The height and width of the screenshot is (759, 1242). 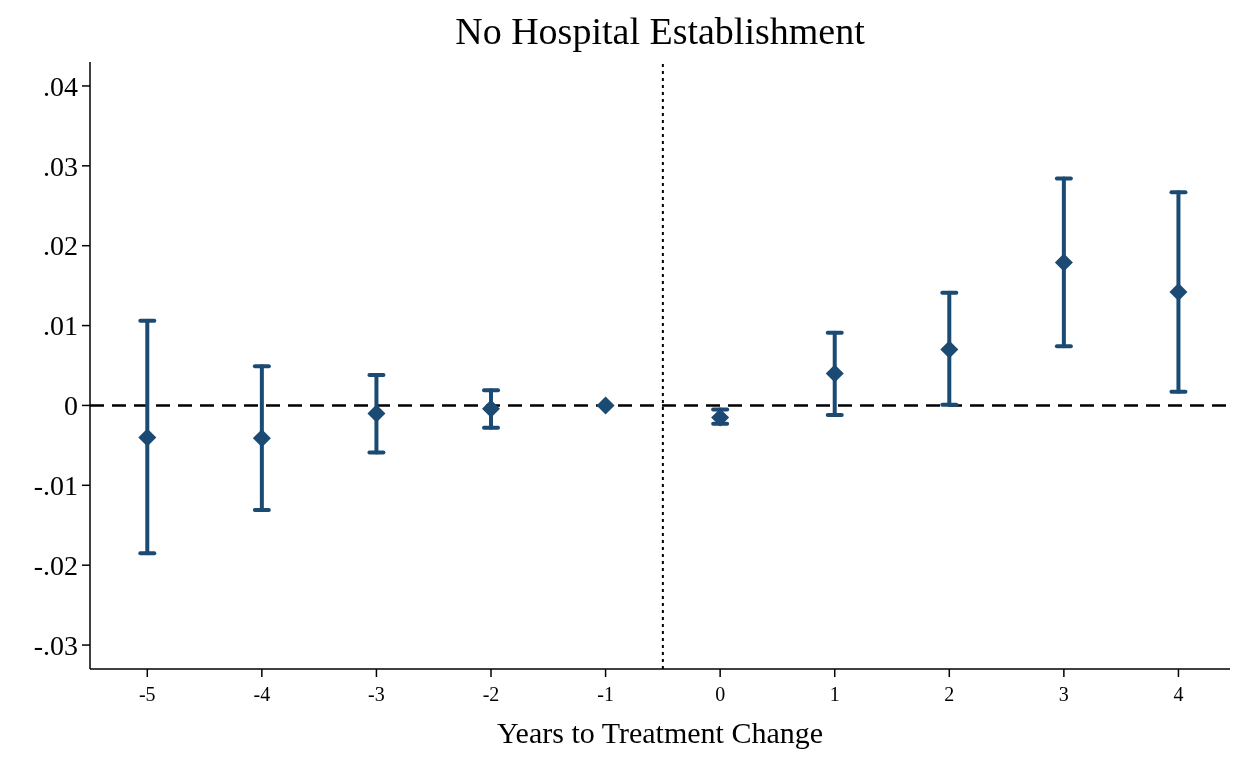 I want to click on y-tick-label: -.03, so click(x=55, y=645).